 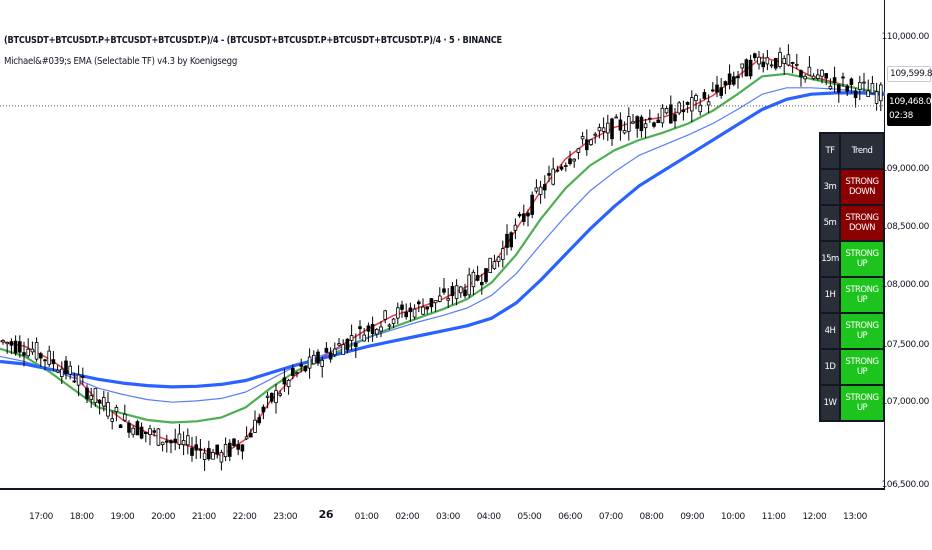 I want to click on trend-status-cell: STRONG UP, so click(x=862, y=295).